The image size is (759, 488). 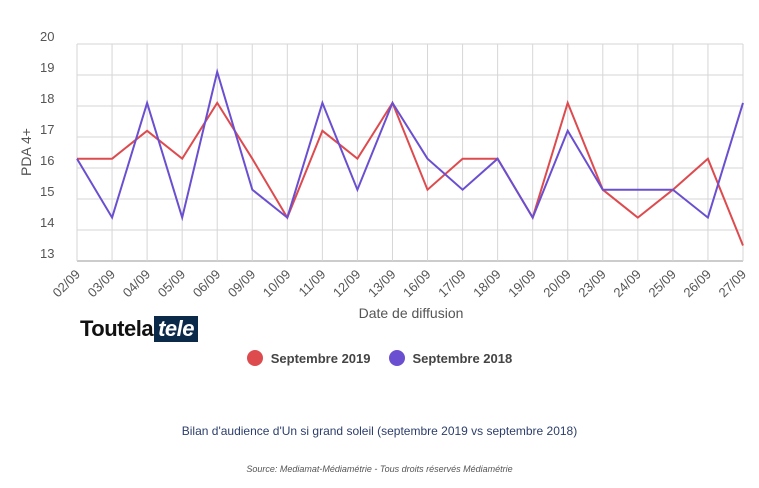 What do you see at coordinates (137, 284) in the screenshot?
I see `x-tick-label: 04/09` at bounding box center [137, 284].